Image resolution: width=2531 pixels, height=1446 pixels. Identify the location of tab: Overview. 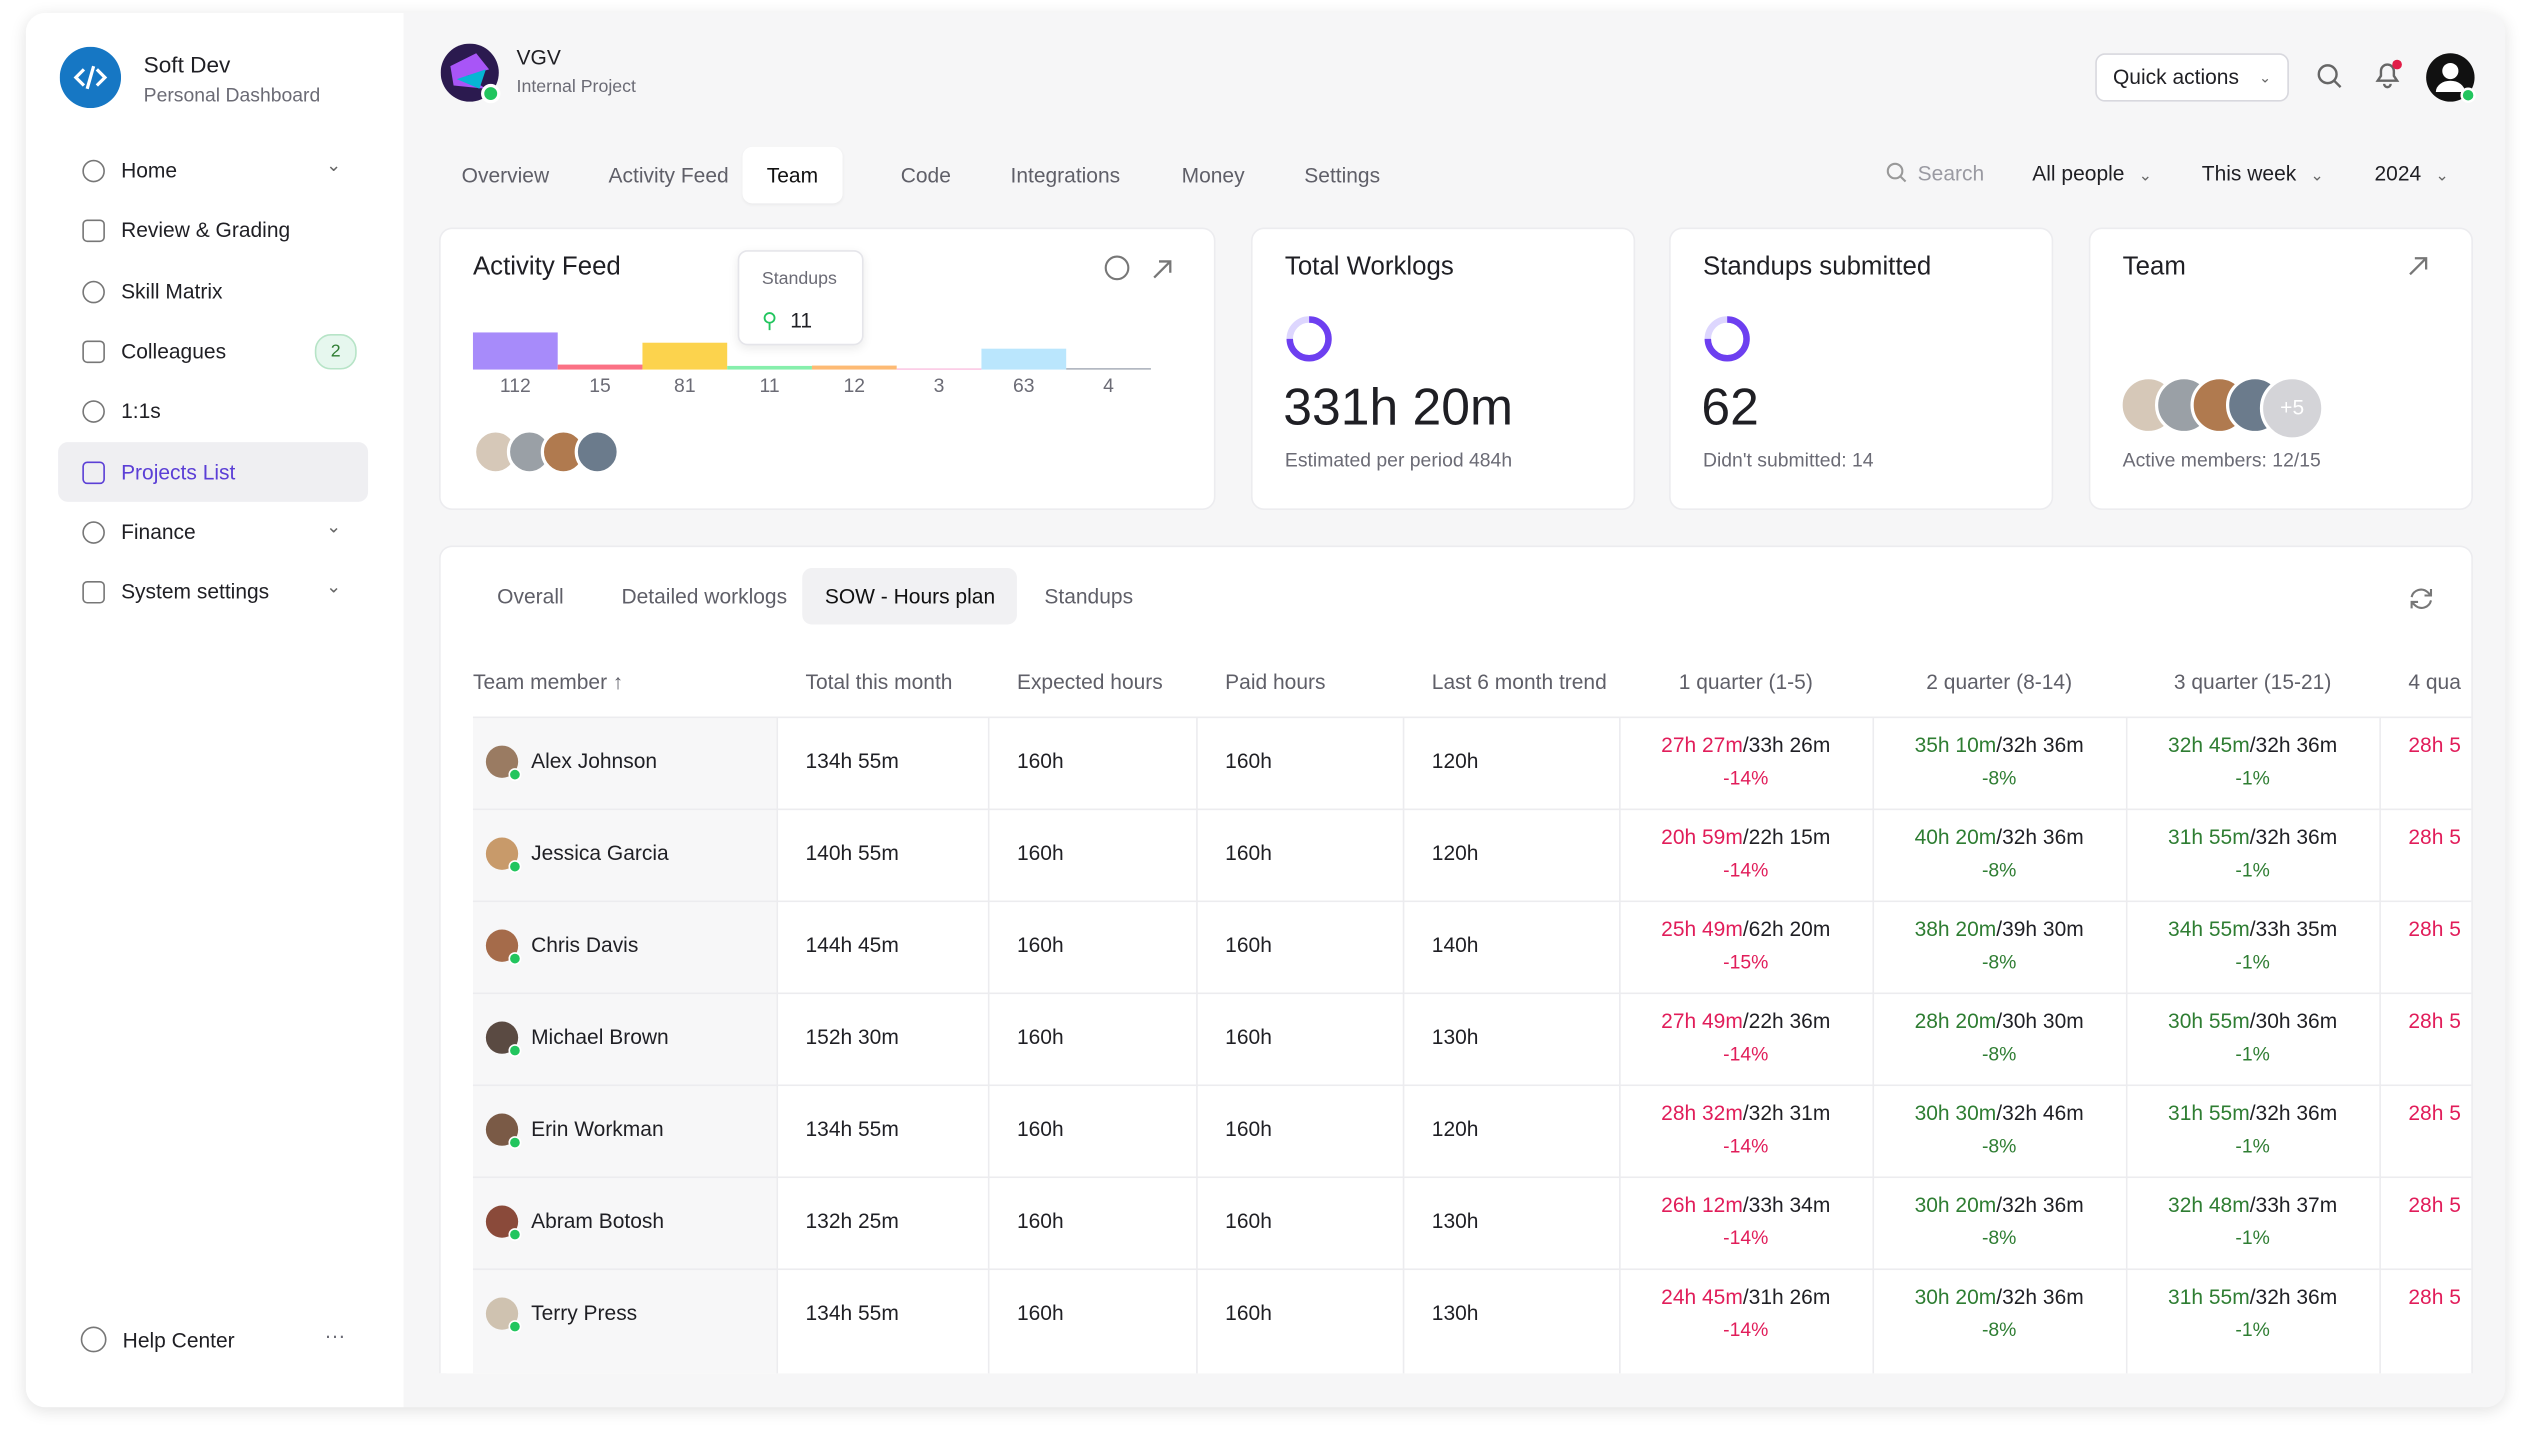
(505, 175).